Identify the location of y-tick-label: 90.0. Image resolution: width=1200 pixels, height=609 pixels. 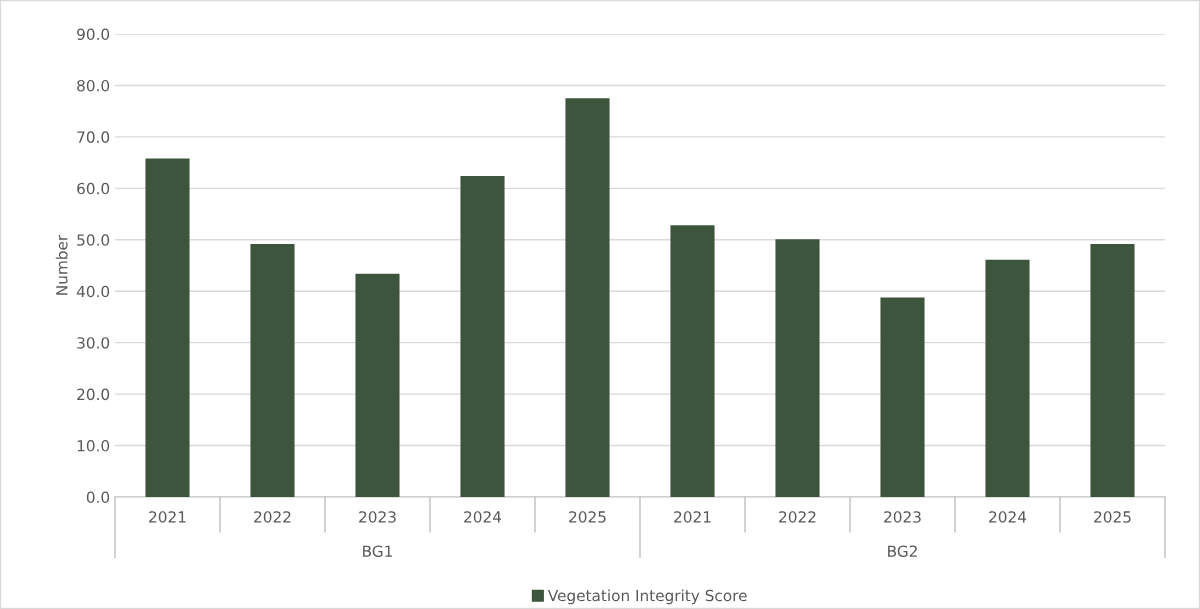
(93, 34).